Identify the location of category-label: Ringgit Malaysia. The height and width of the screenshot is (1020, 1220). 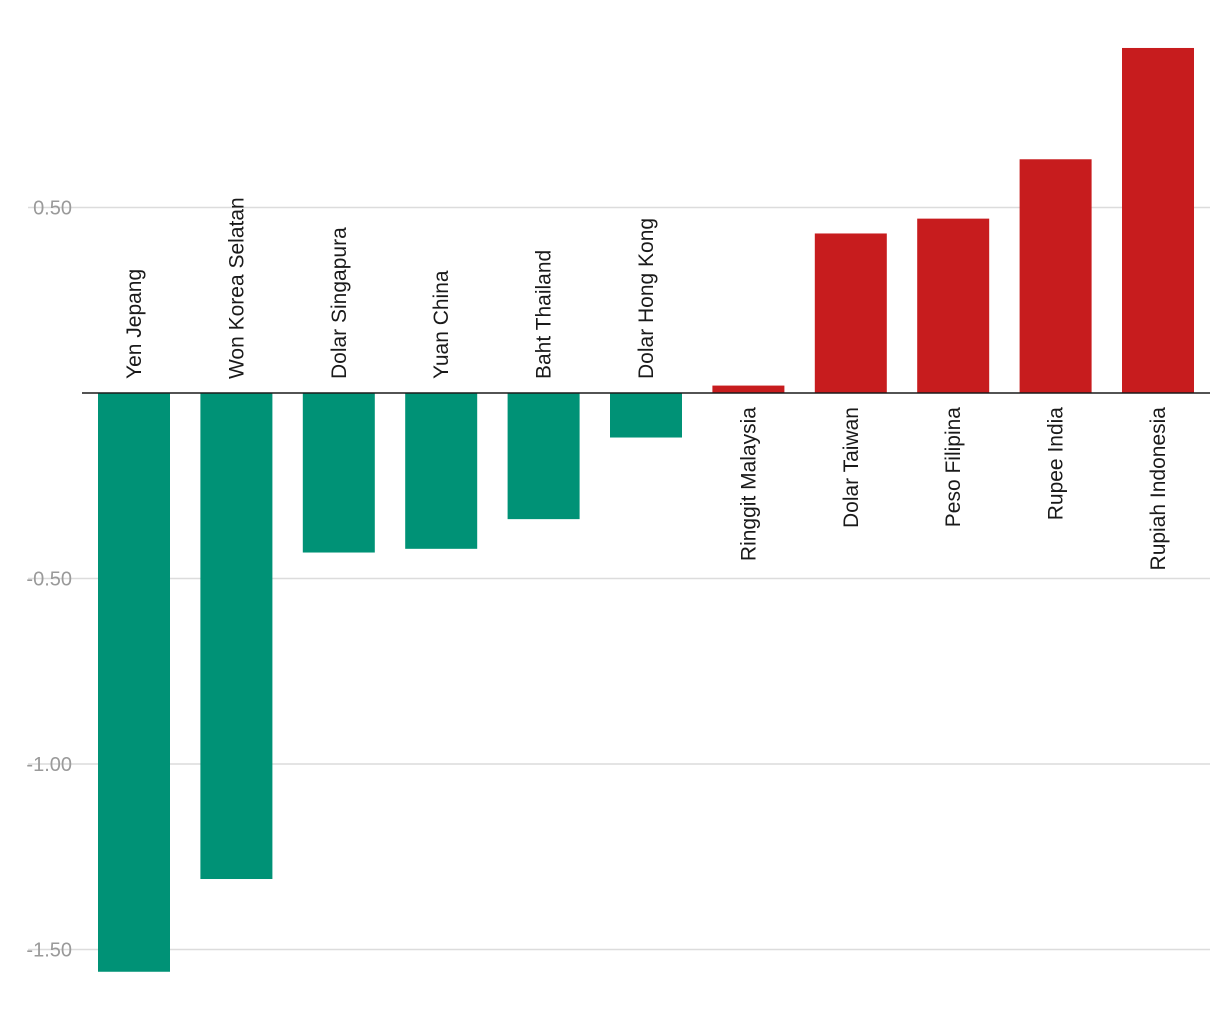
(748, 484).